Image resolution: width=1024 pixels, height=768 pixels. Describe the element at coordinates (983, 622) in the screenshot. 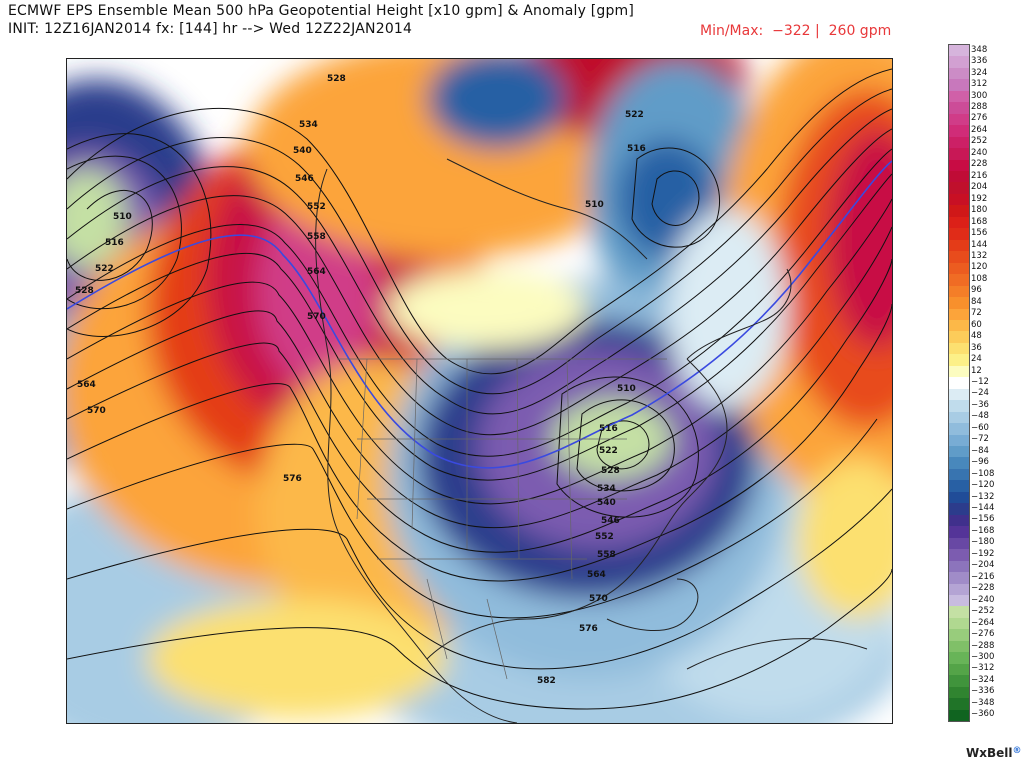

I see `colorbar-tick-label: −264` at that location.